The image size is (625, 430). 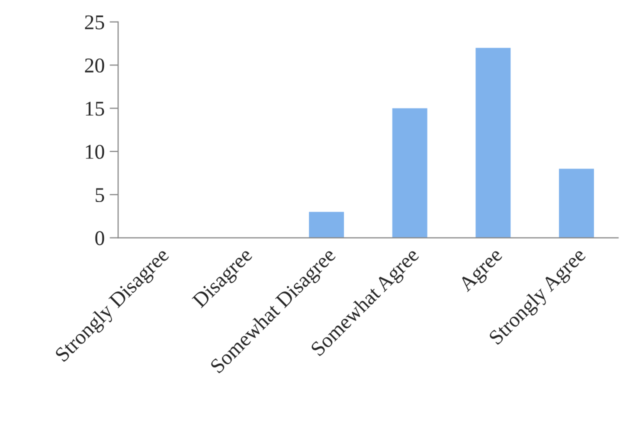 What do you see at coordinates (95, 109) in the screenshot?
I see `y-tick-label: 15` at bounding box center [95, 109].